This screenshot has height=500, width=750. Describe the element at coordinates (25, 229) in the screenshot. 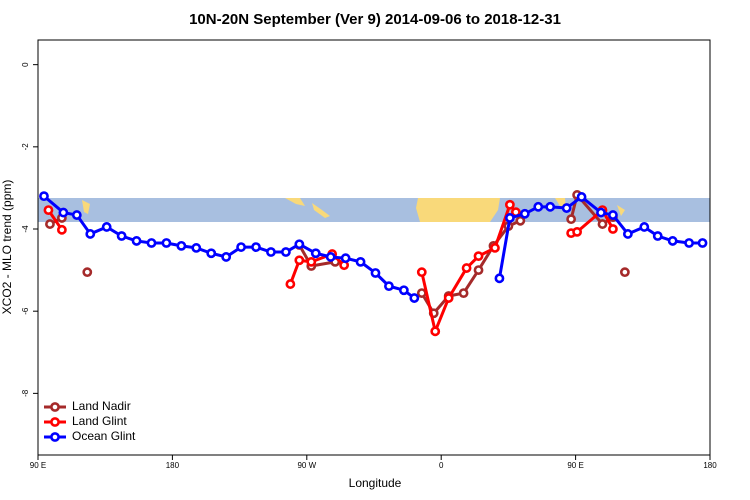

I see `y-tick-label: -4` at that location.